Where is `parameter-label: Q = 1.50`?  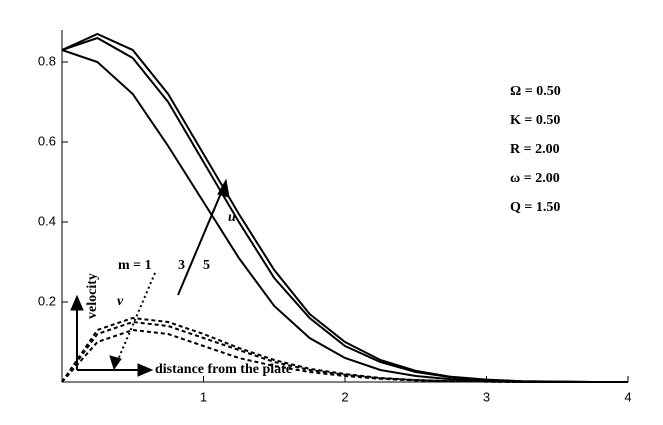
parameter-label: Q = 1.50 is located at coordinates (535, 207).